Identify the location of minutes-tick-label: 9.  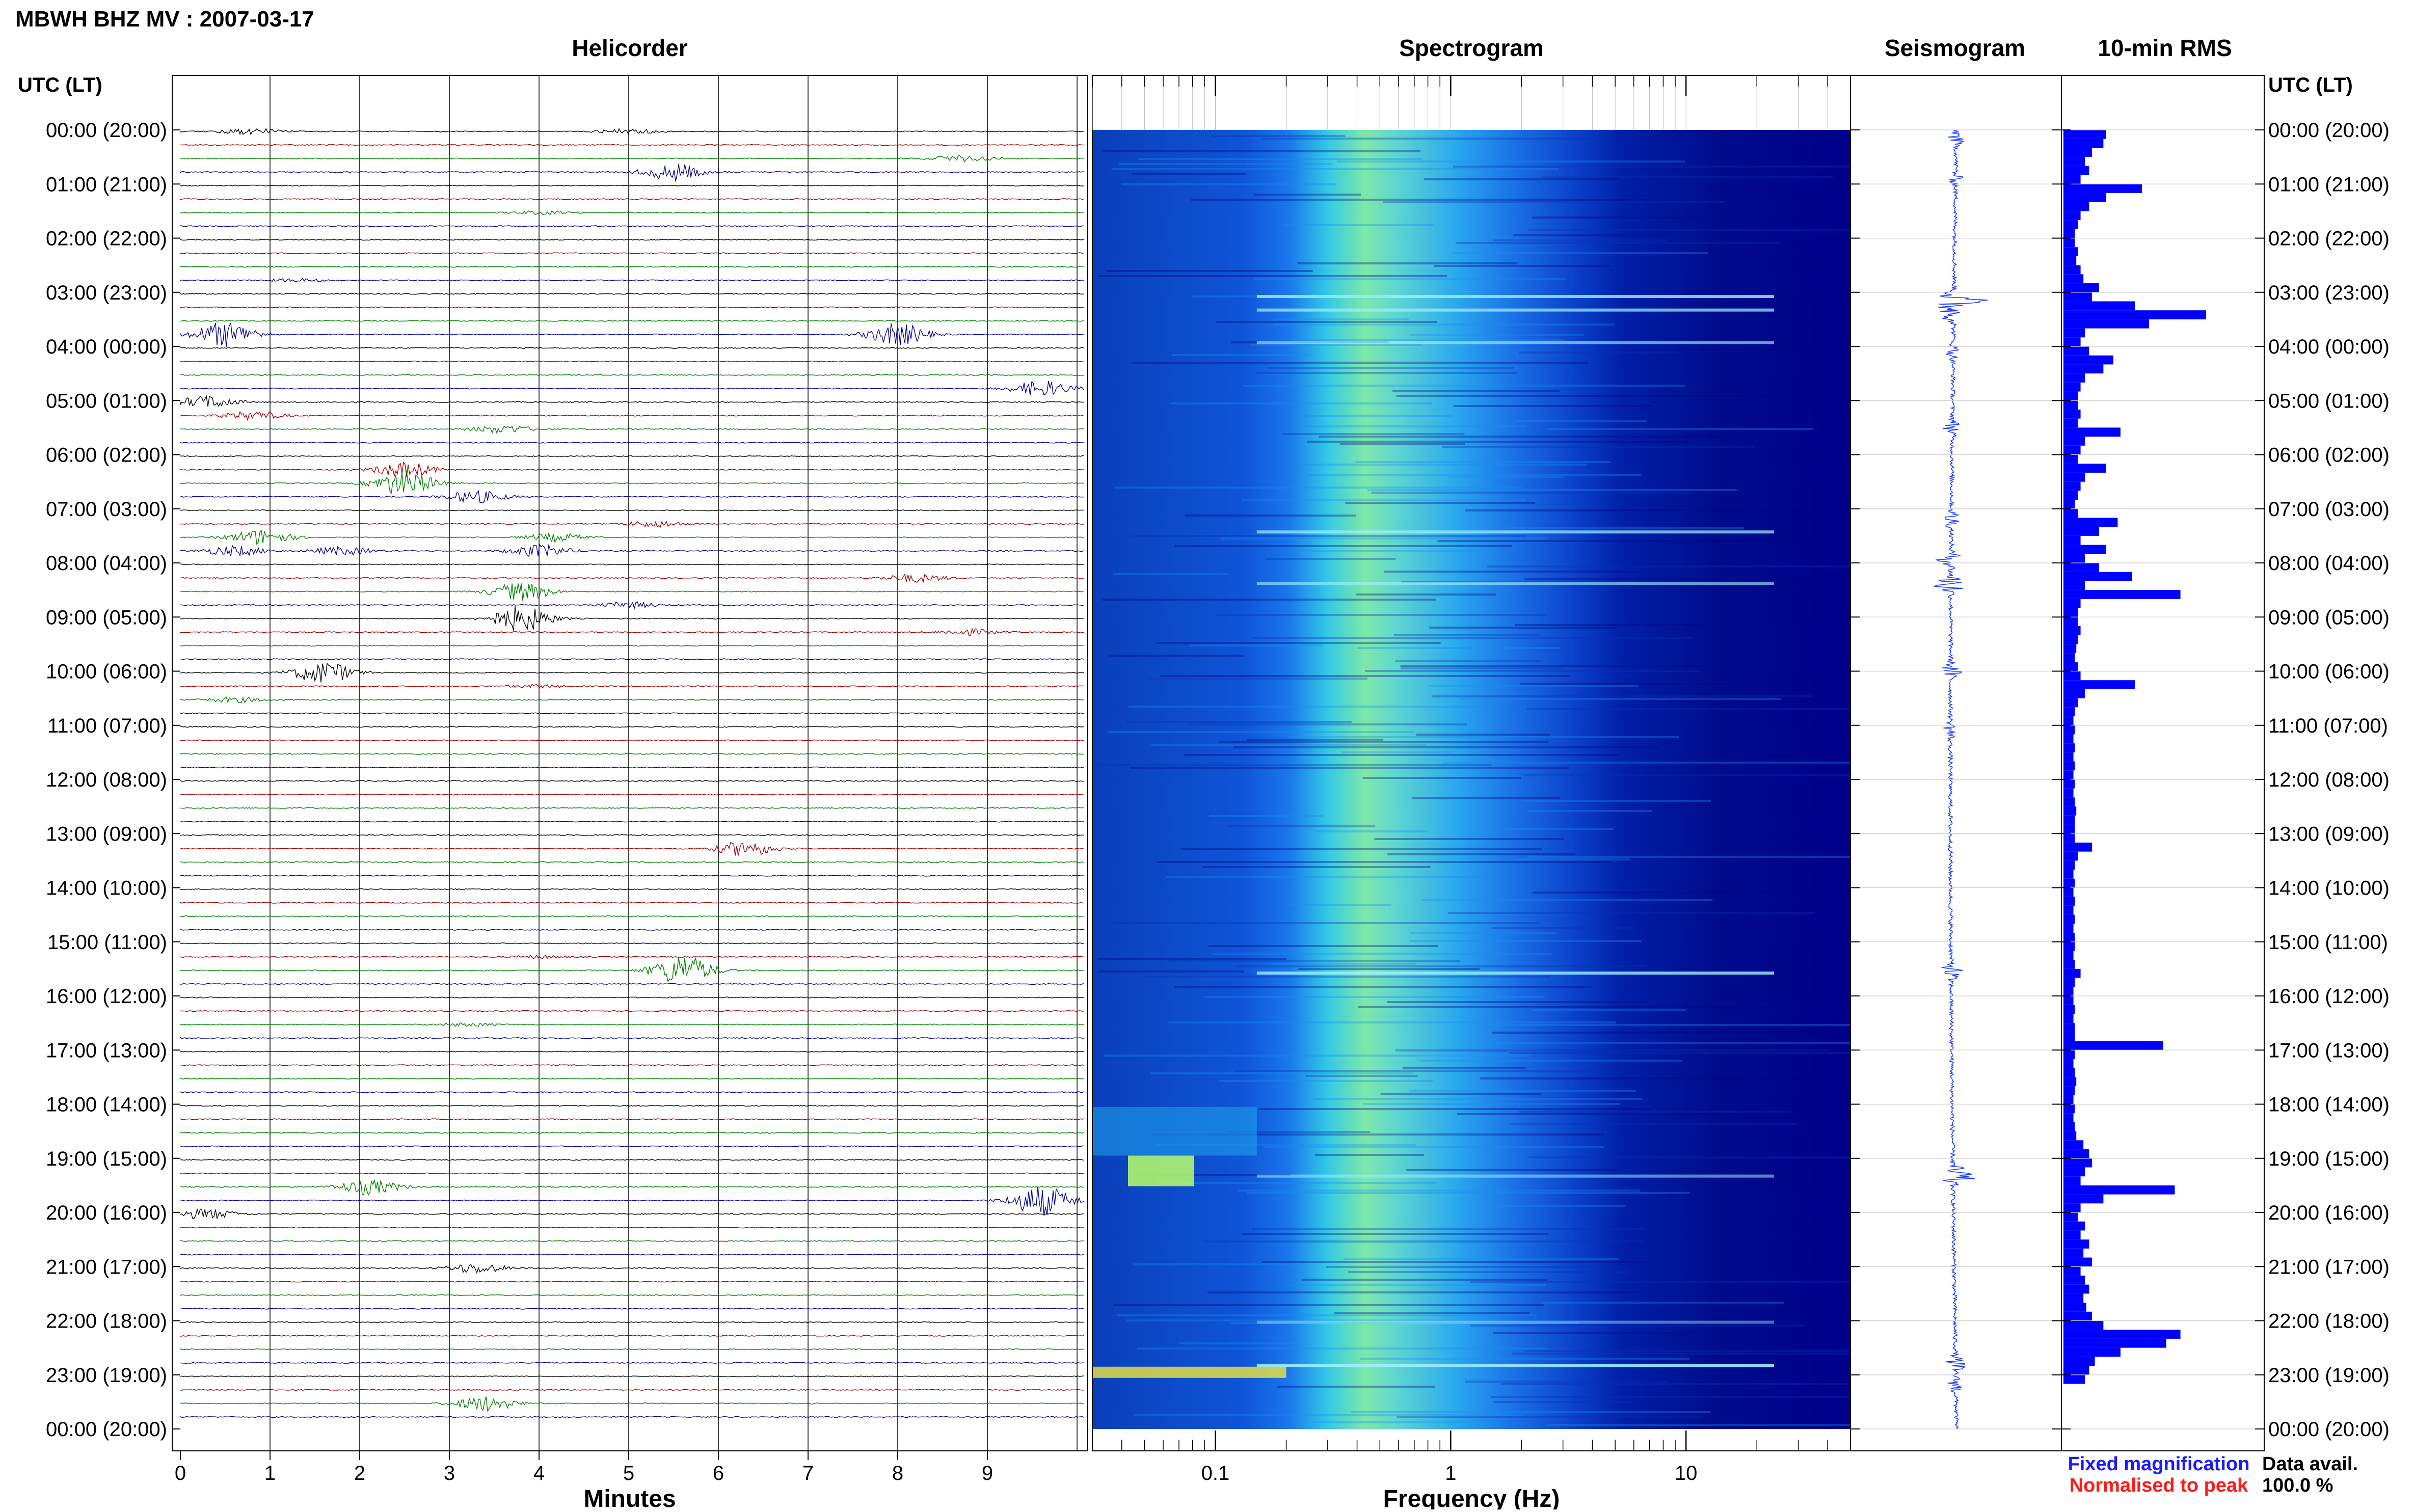
(987, 1473).